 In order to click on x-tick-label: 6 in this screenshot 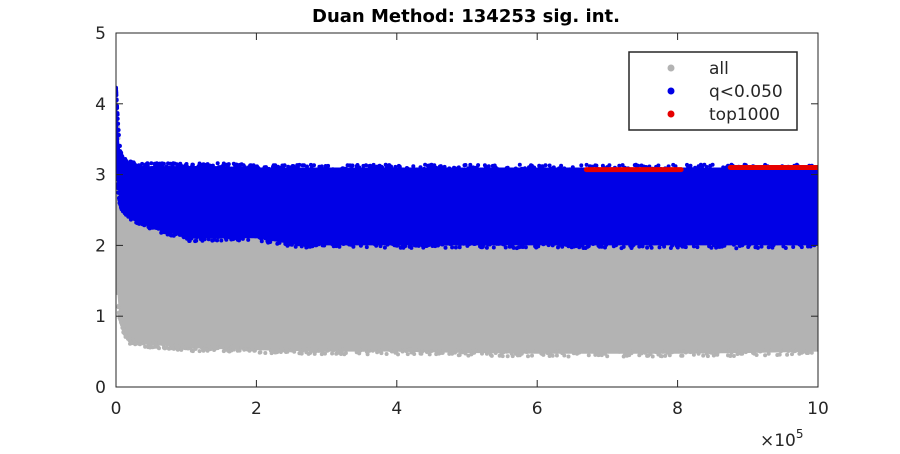, I will do `click(537, 409)`.